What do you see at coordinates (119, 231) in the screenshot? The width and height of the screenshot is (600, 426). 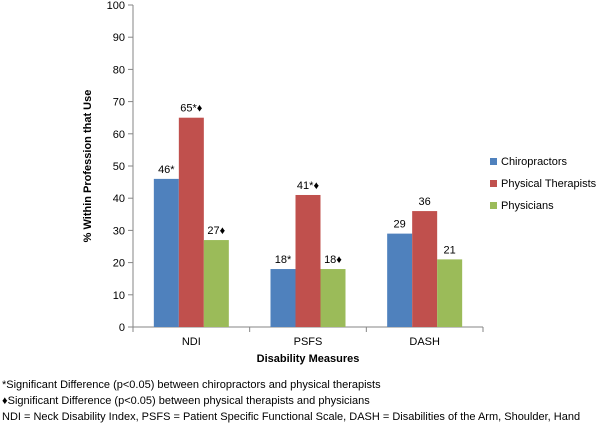 I see `y-tick-label: 30` at bounding box center [119, 231].